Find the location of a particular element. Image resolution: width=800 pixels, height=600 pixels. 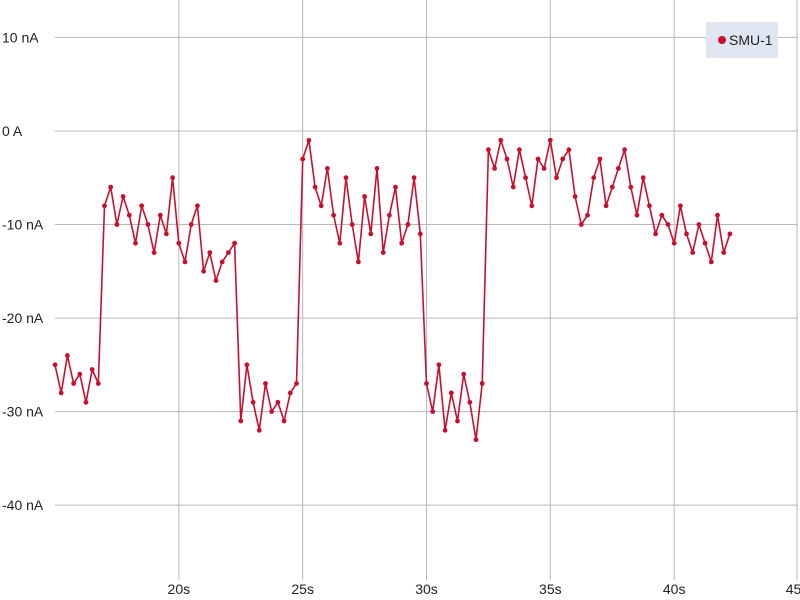

y-tick-label: -30 nA is located at coordinates (23, 412).